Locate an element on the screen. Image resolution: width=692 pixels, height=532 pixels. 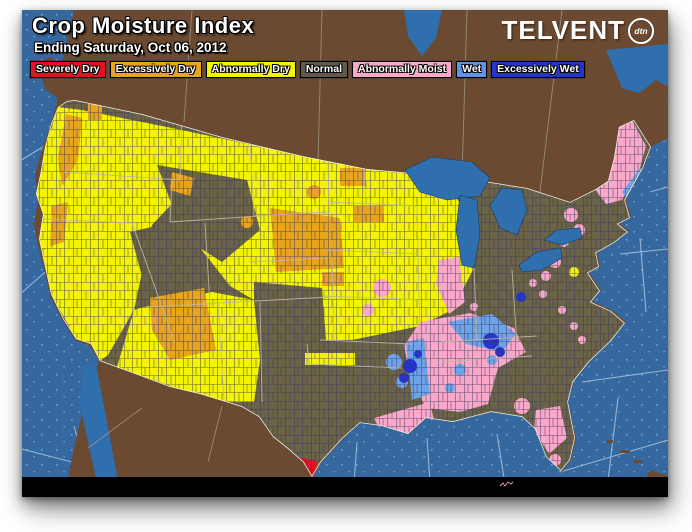
brand-logo: TELVENT dtn is located at coordinates (577, 30).